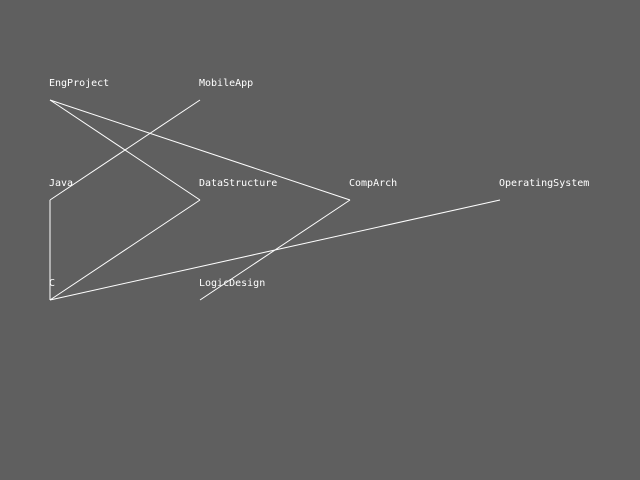 The image size is (640, 480). What do you see at coordinates (79, 83) in the screenshot?
I see `node-engproject: EngProject` at bounding box center [79, 83].